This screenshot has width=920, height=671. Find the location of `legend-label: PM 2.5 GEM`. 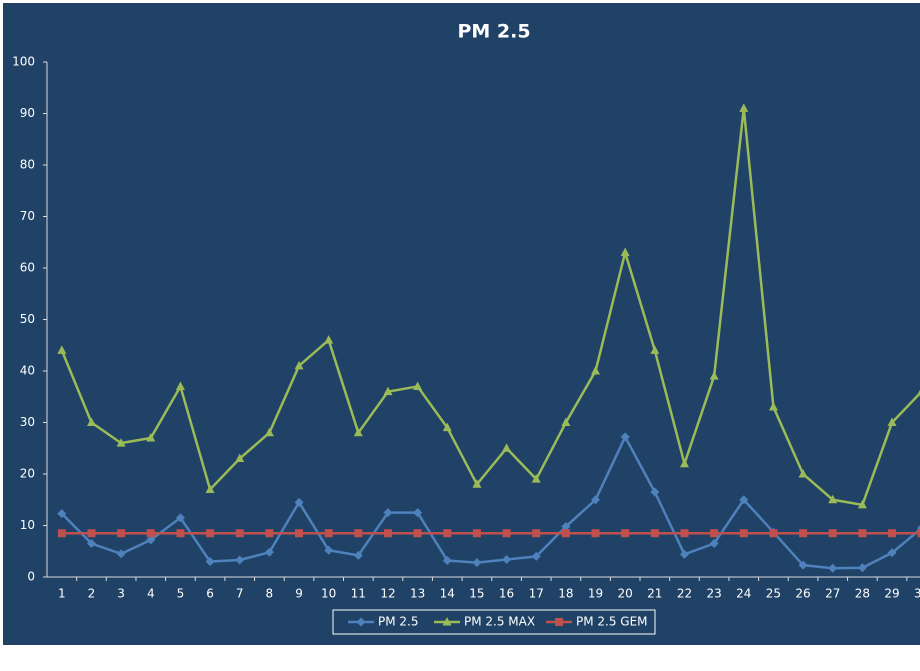

legend-label: PM 2.5 GEM is located at coordinates (612, 622).